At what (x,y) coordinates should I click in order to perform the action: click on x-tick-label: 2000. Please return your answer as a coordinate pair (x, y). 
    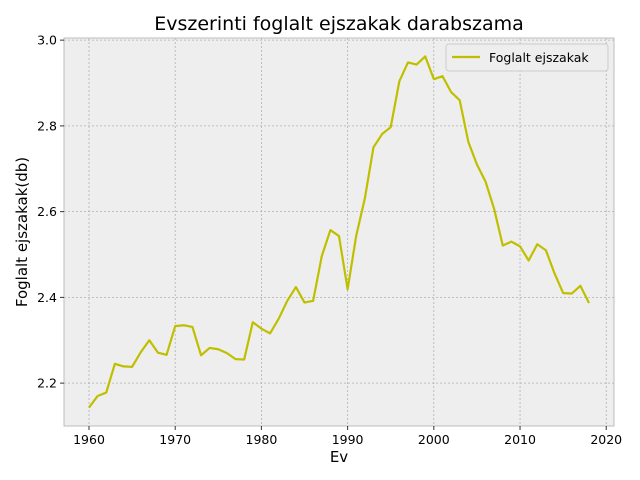
    Looking at the image, I should click on (434, 439).